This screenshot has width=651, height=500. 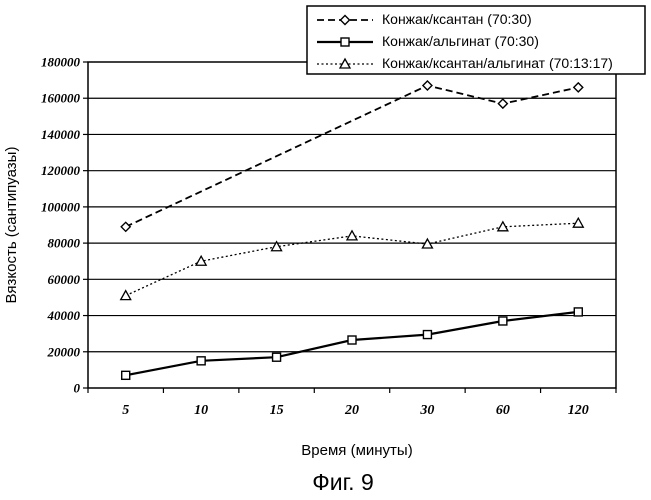 I want to click on y-tick-label-0: 0, so click(x=77, y=388).